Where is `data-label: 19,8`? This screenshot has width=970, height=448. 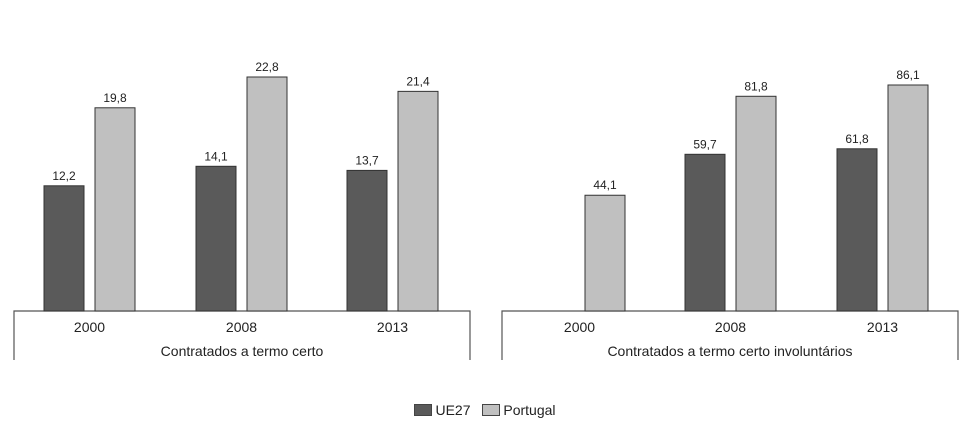 data-label: 19,8 is located at coordinates (115, 98).